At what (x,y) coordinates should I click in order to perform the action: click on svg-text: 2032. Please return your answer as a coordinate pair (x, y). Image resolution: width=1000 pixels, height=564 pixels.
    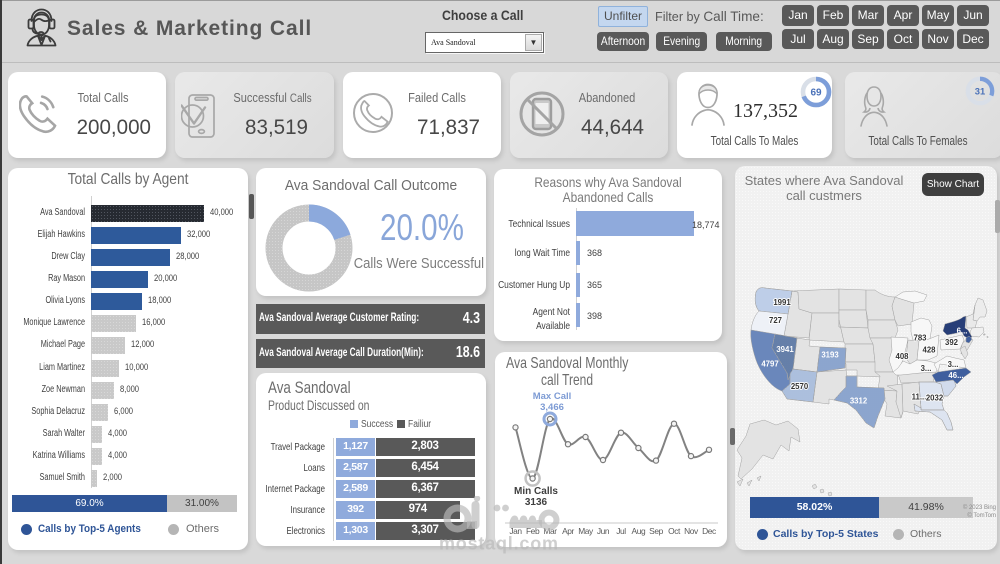
    Looking at the image, I should click on (935, 398).